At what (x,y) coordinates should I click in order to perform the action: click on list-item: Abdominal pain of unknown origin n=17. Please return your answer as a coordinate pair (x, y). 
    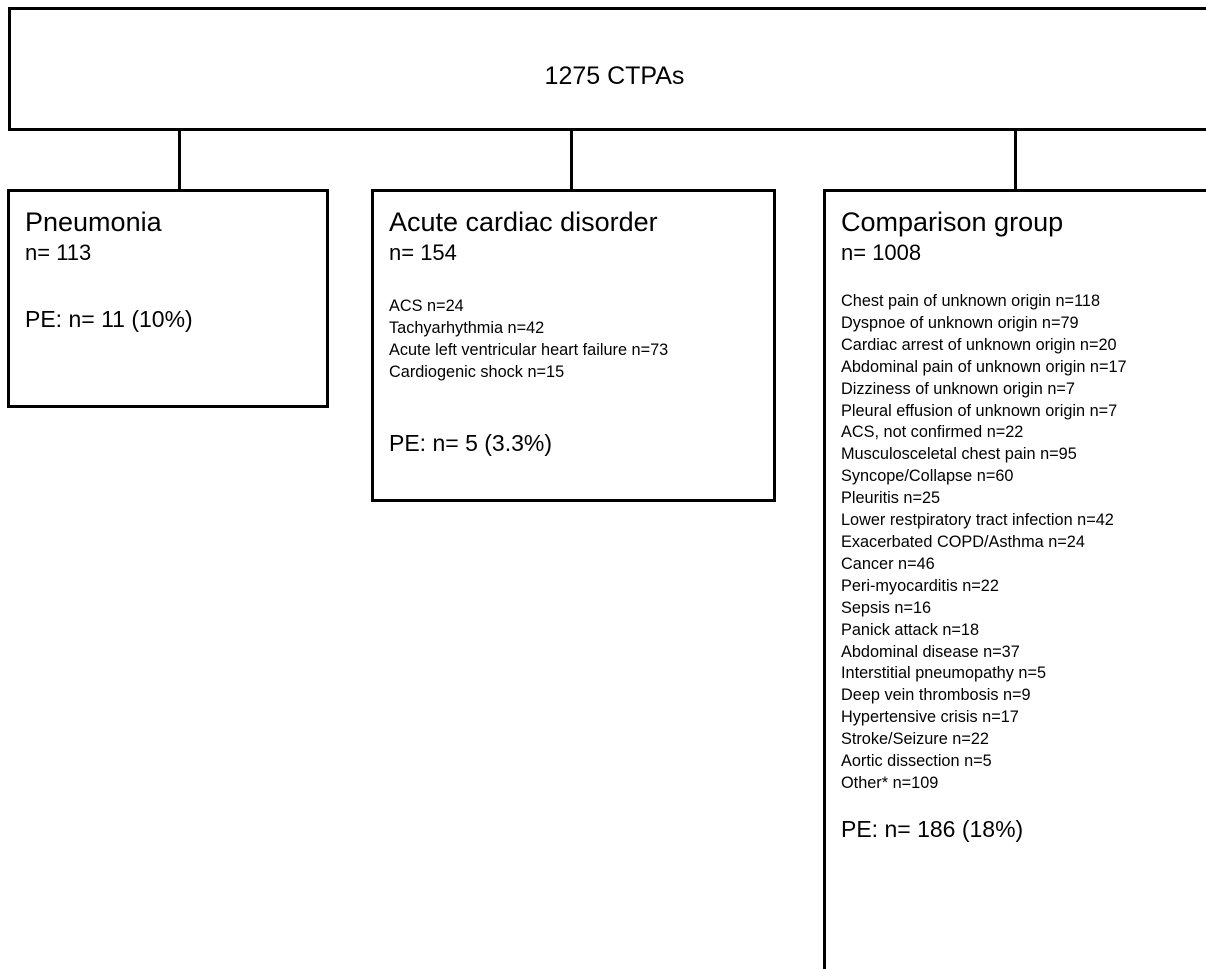
    Looking at the image, I should click on (984, 366).